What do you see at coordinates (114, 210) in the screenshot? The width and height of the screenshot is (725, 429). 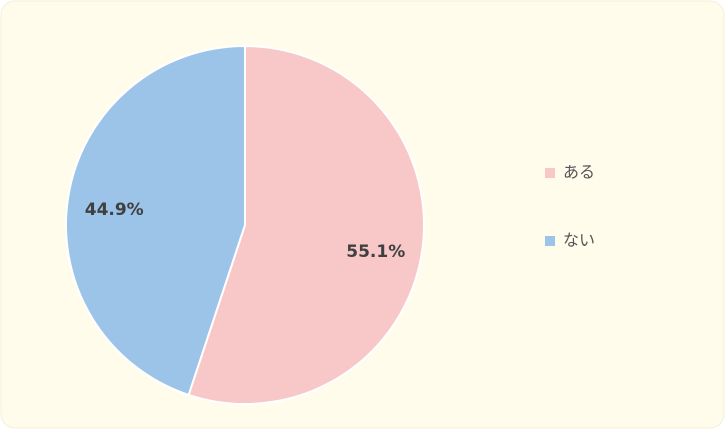 I see `value-label: 44.9%` at bounding box center [114, 210].